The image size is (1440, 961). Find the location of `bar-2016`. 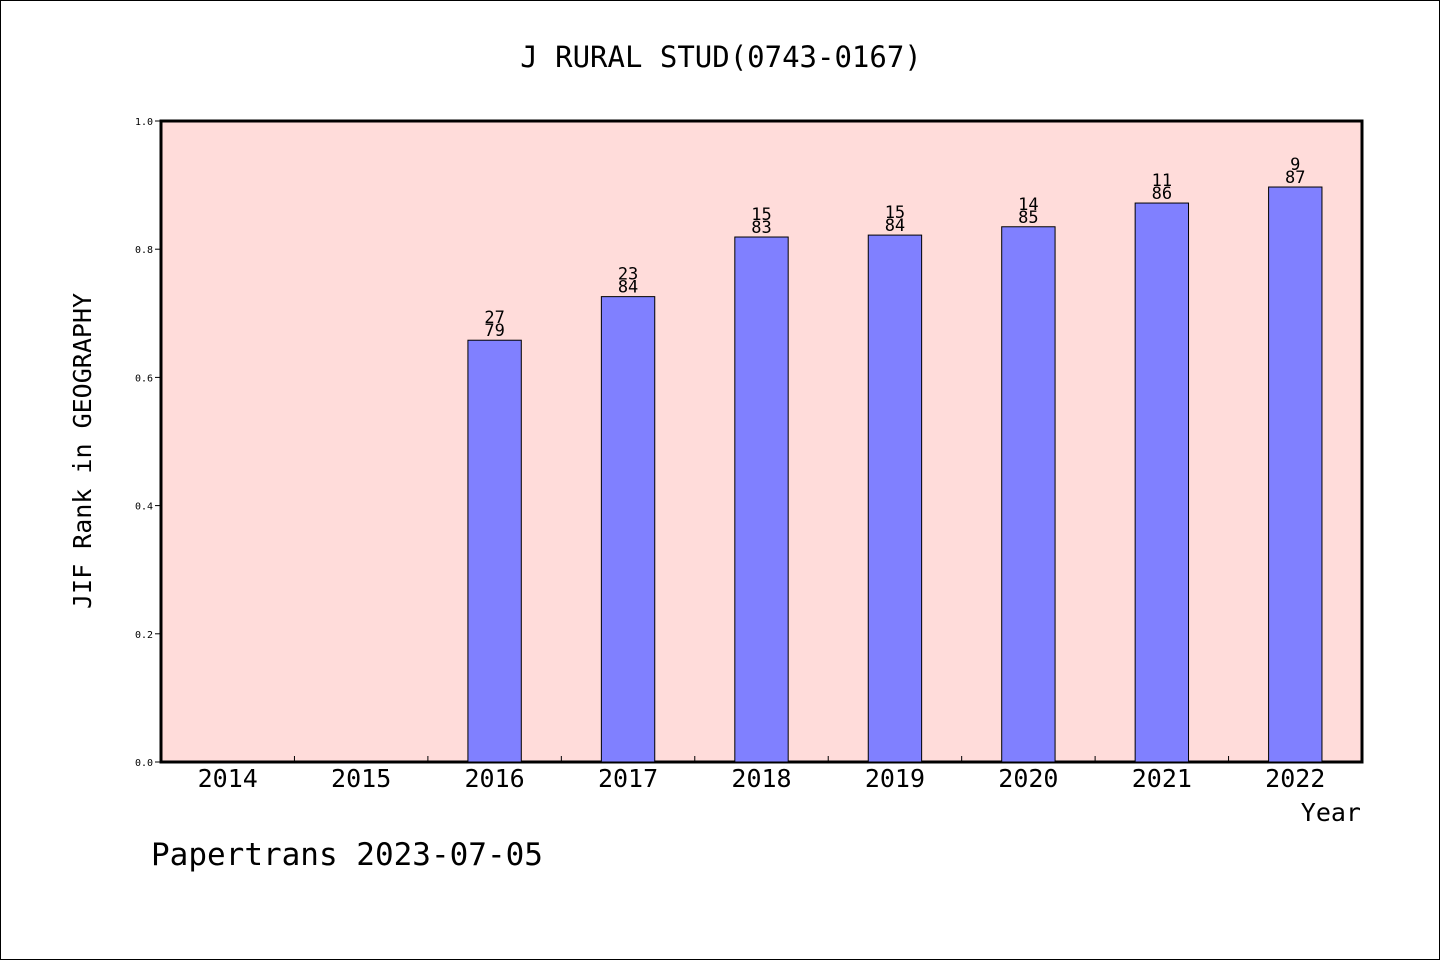

bar-2016 is located at coordinates (494, 551).